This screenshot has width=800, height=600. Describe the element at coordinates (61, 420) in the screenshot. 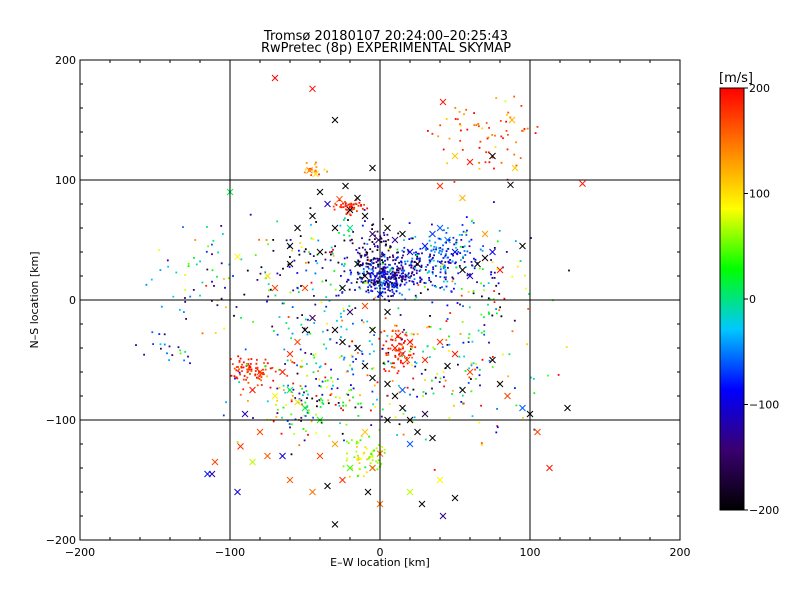

I see `y-tick-label: −100` at that location.